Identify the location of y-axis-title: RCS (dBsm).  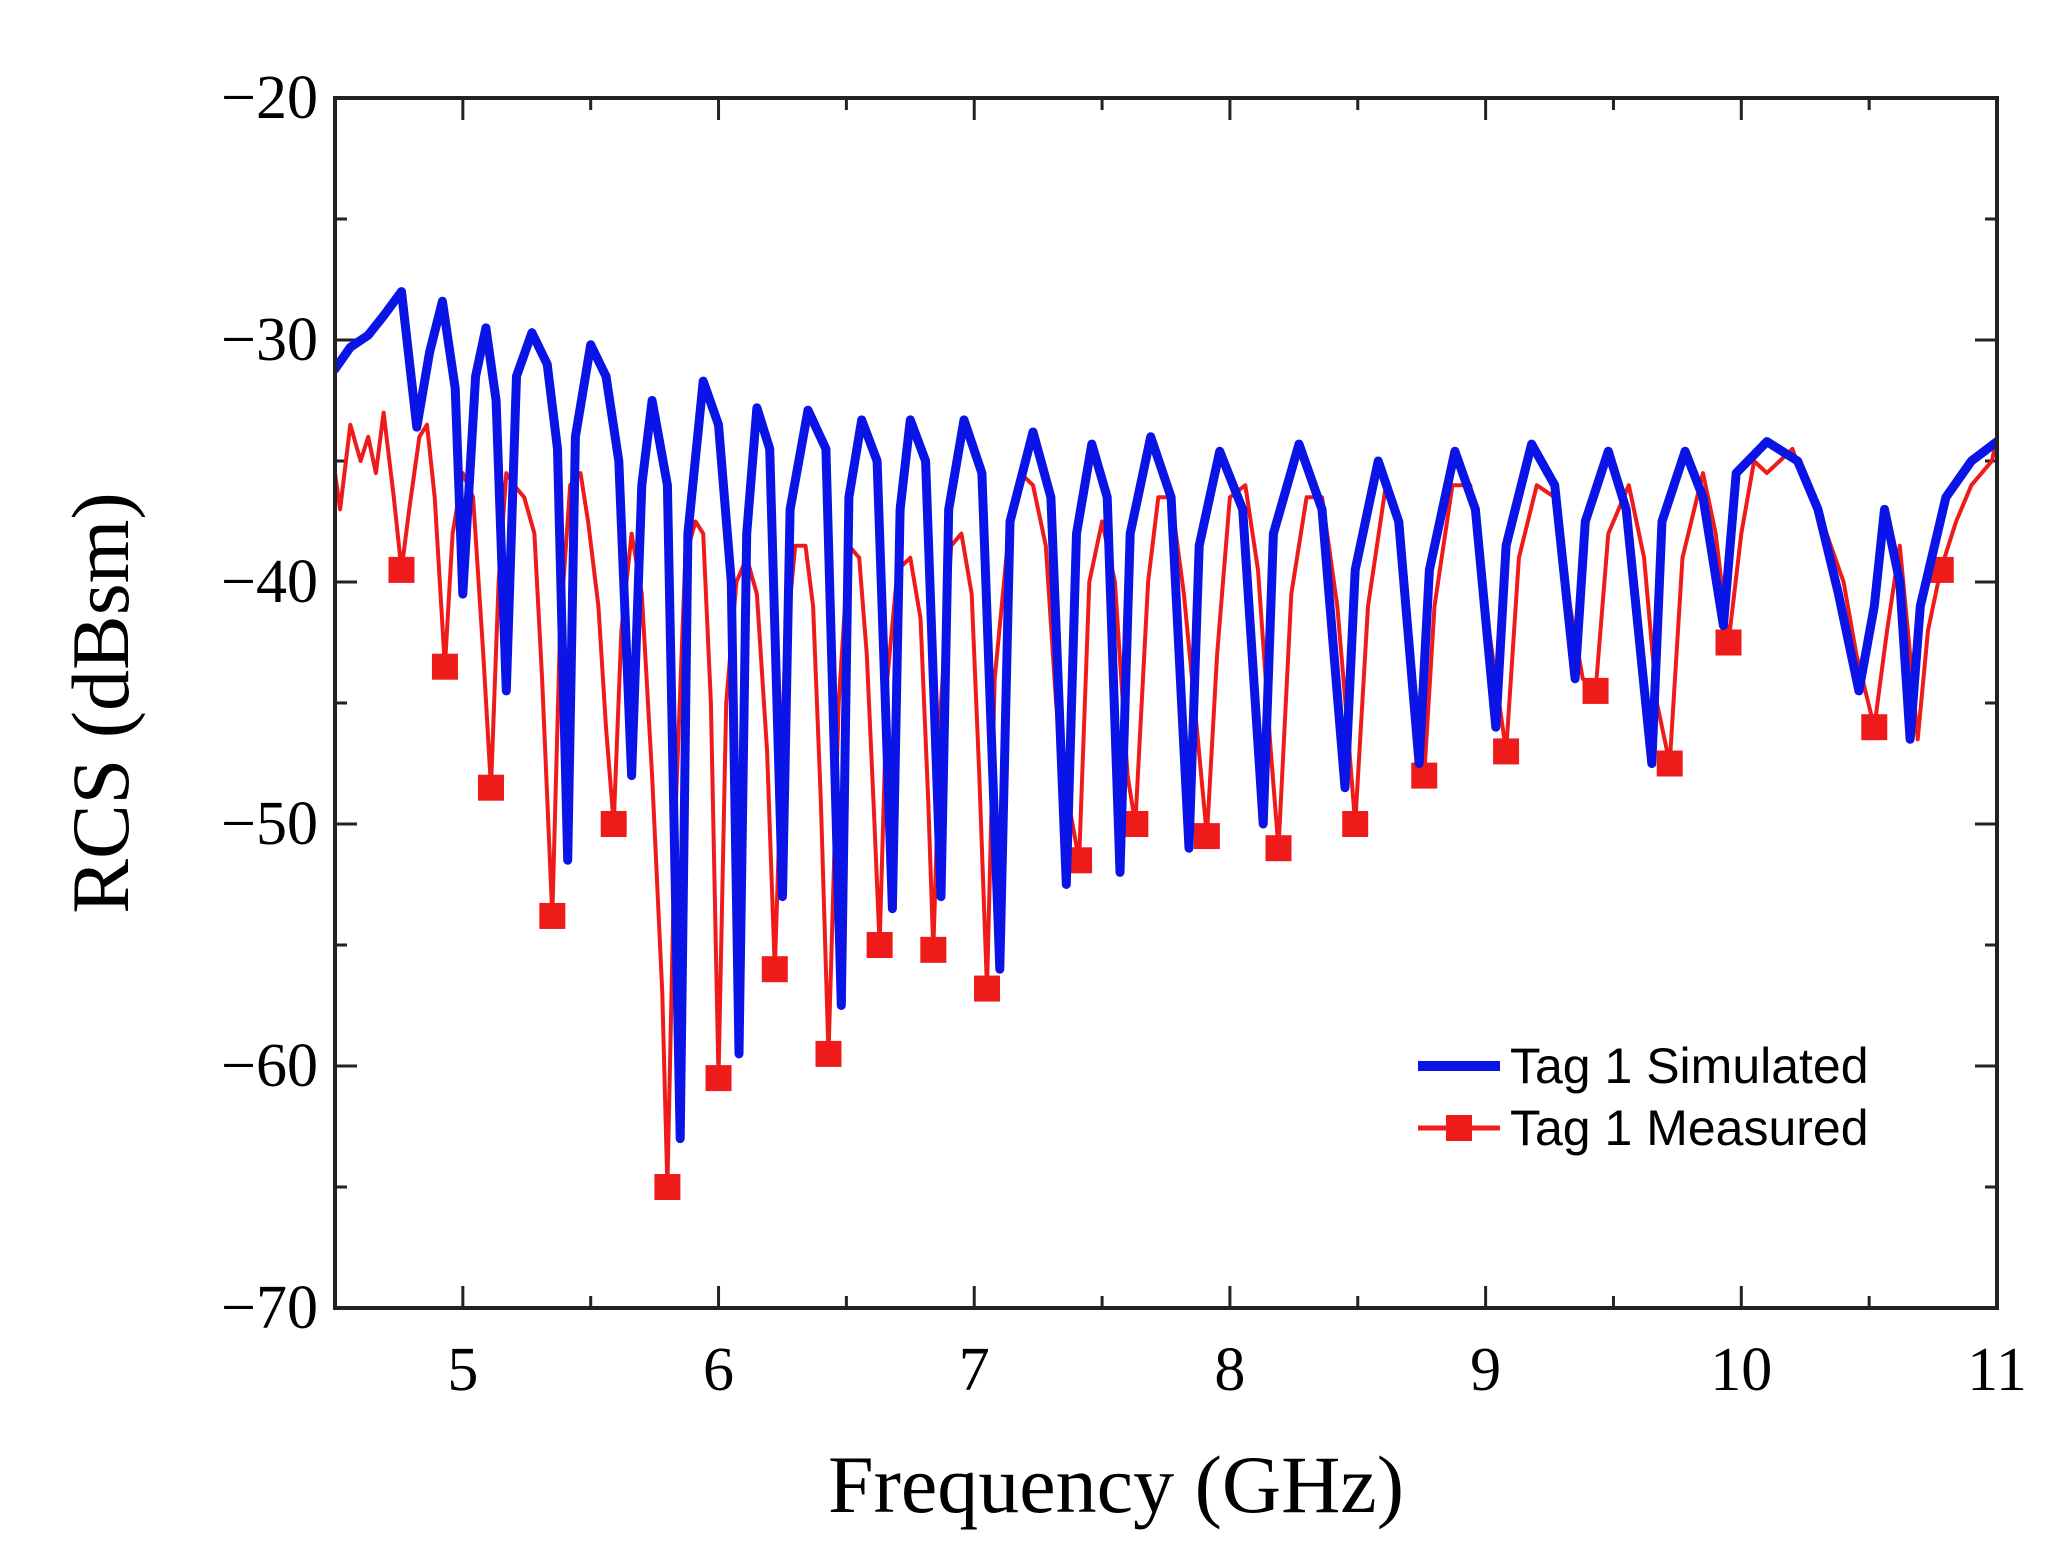
(100, 703).